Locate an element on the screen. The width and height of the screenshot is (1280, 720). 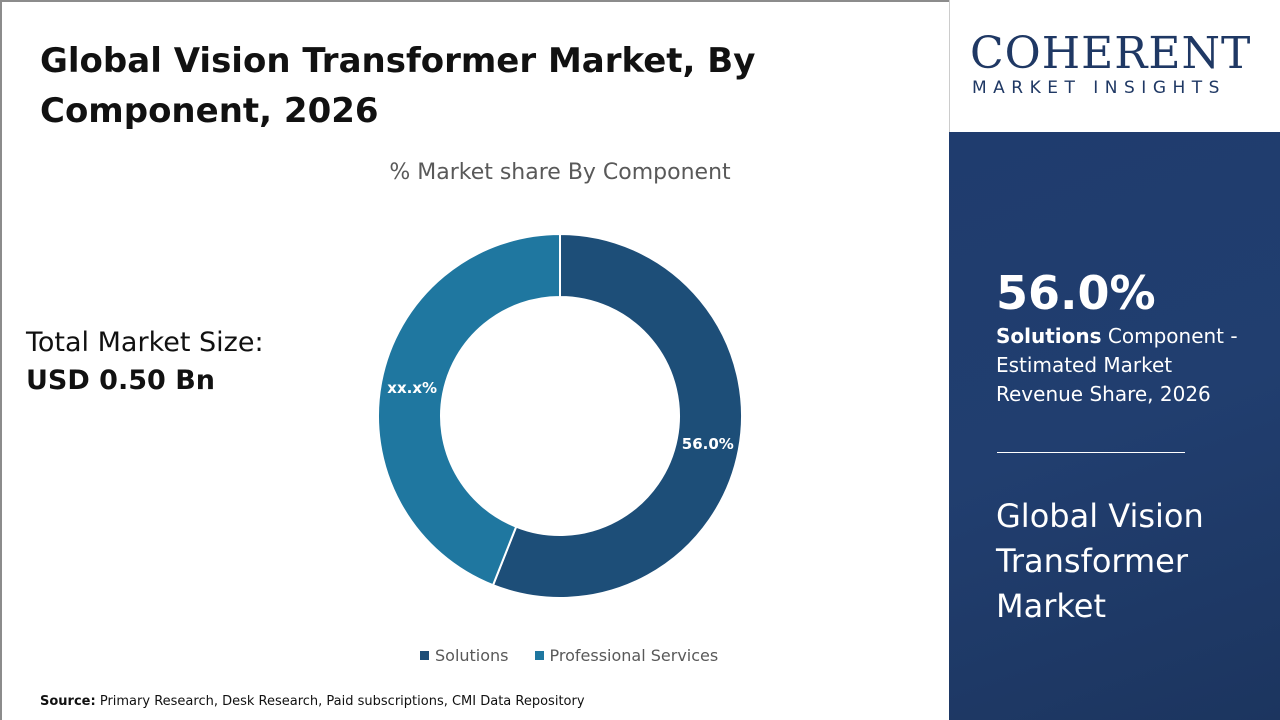
legend-item-professional-services: Professional Services is located at coordinates (626, 655).